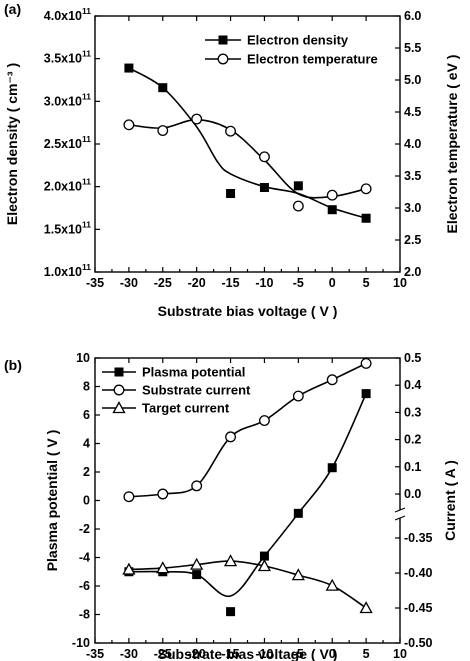  Describe the element at coordinates (400, 514) in the screenshot. I see `axis-break-gap` at that location.